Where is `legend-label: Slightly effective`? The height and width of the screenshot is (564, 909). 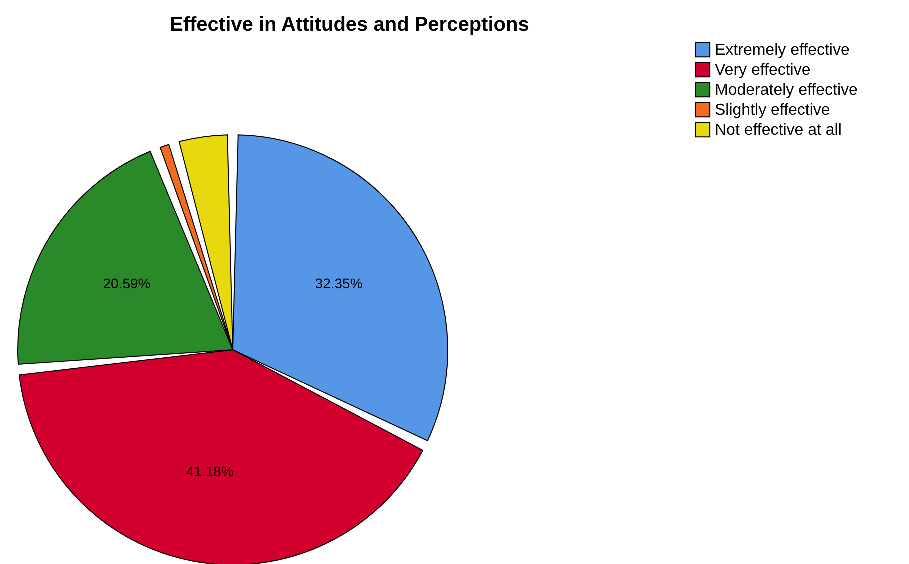 legend-label: Slightly effective is located at coordinates (772, 110).